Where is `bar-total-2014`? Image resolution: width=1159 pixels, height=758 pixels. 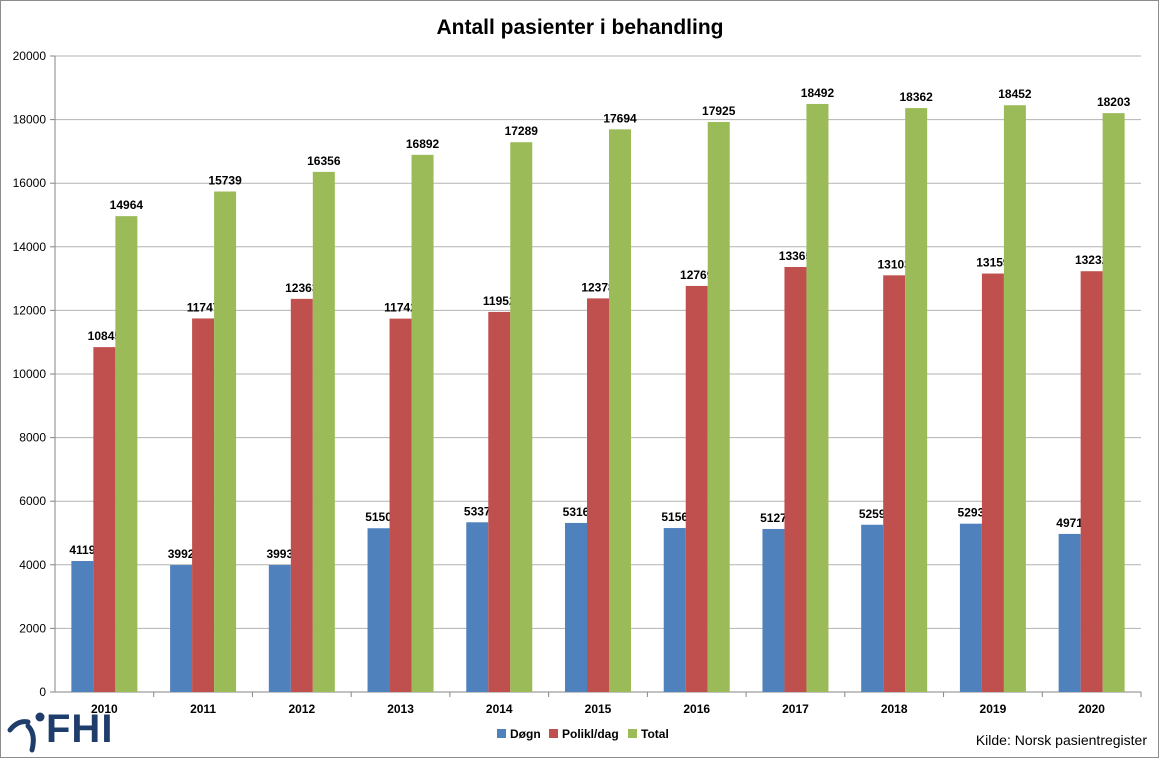 bar-total-2014 is located at coordinates (521, 417).